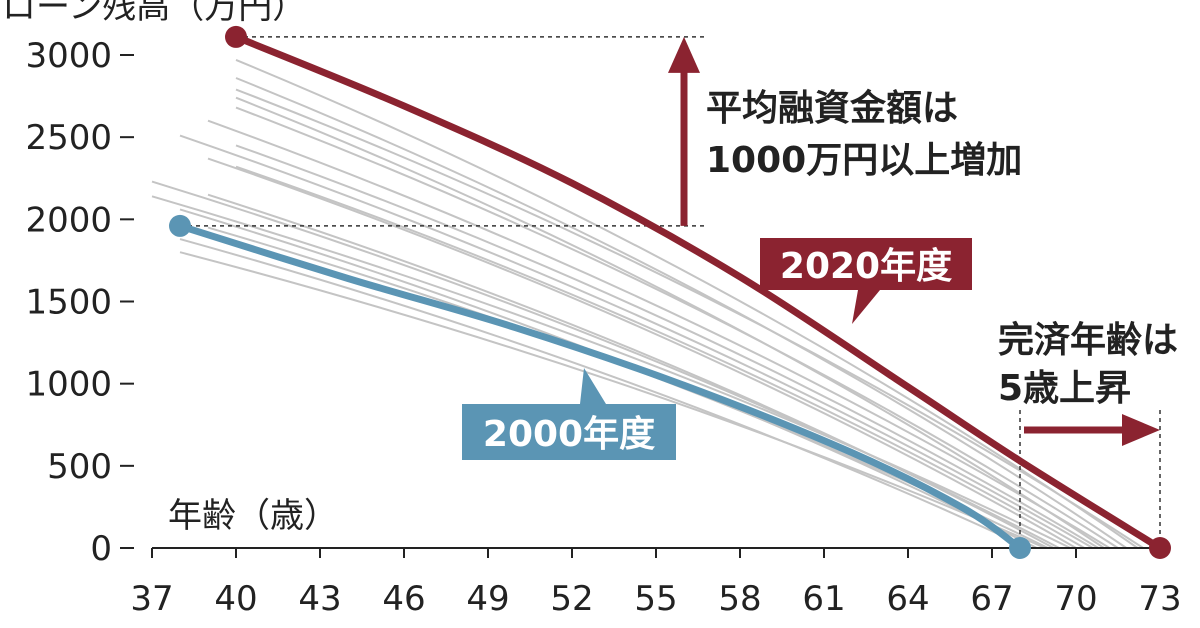 The height and width of the screenshot is (628, 1200). I want to click on x-tick-label: 40, so click(235, 599).